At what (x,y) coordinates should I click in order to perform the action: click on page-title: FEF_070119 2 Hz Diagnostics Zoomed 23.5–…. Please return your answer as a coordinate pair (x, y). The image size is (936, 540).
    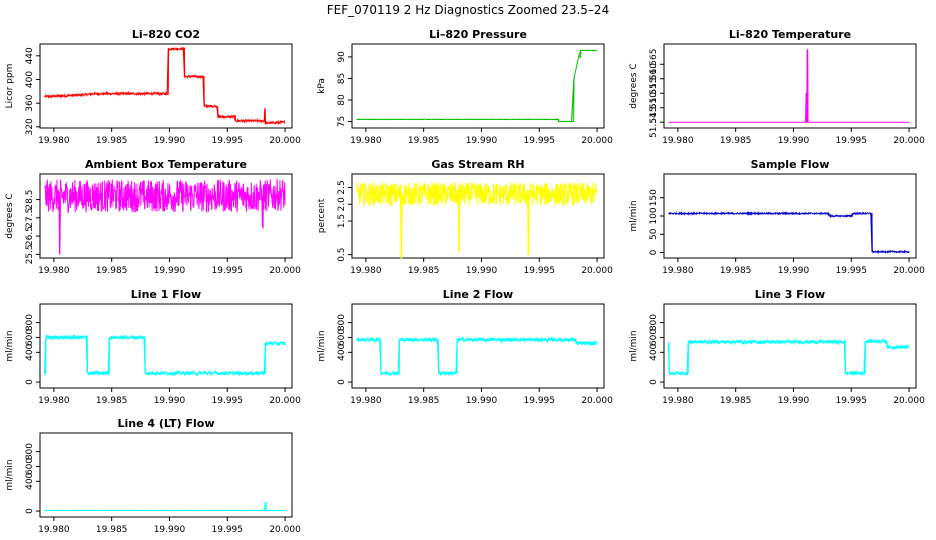
    Looking at the image, I should click on (468, 10).